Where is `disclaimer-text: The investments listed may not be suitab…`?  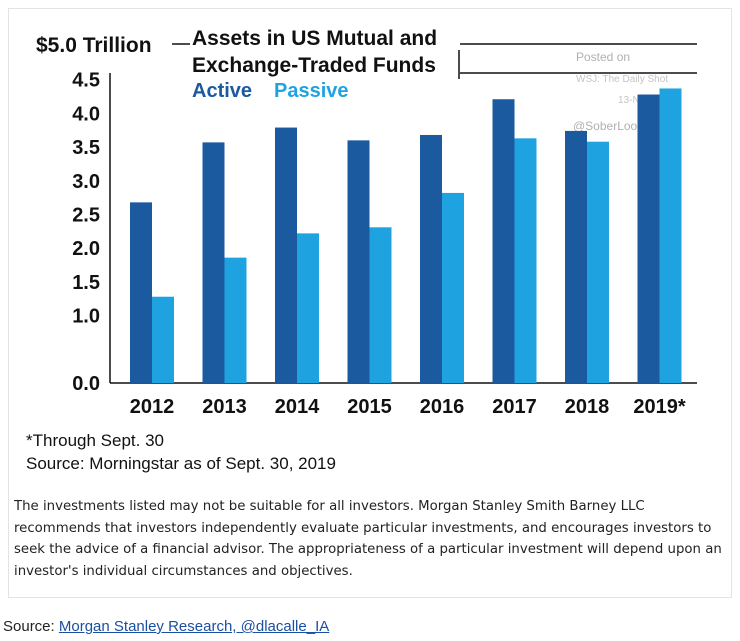
disclaimer-text: The investments listed may not be suitab… is located at coordinates (368, 539).